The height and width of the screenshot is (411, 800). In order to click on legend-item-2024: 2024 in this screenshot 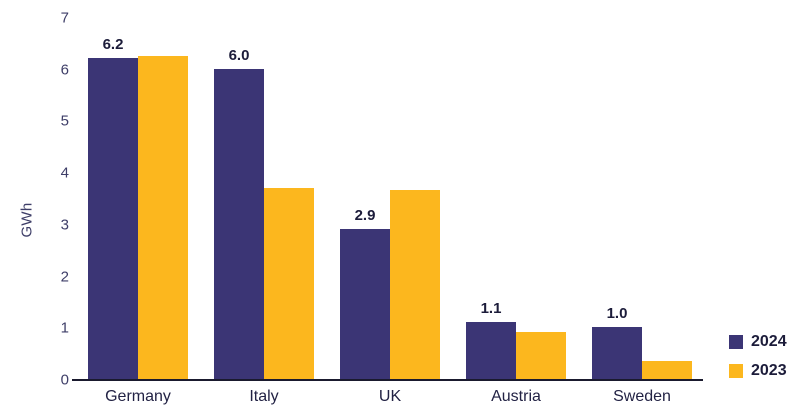, I will do `click(758, 342)`.